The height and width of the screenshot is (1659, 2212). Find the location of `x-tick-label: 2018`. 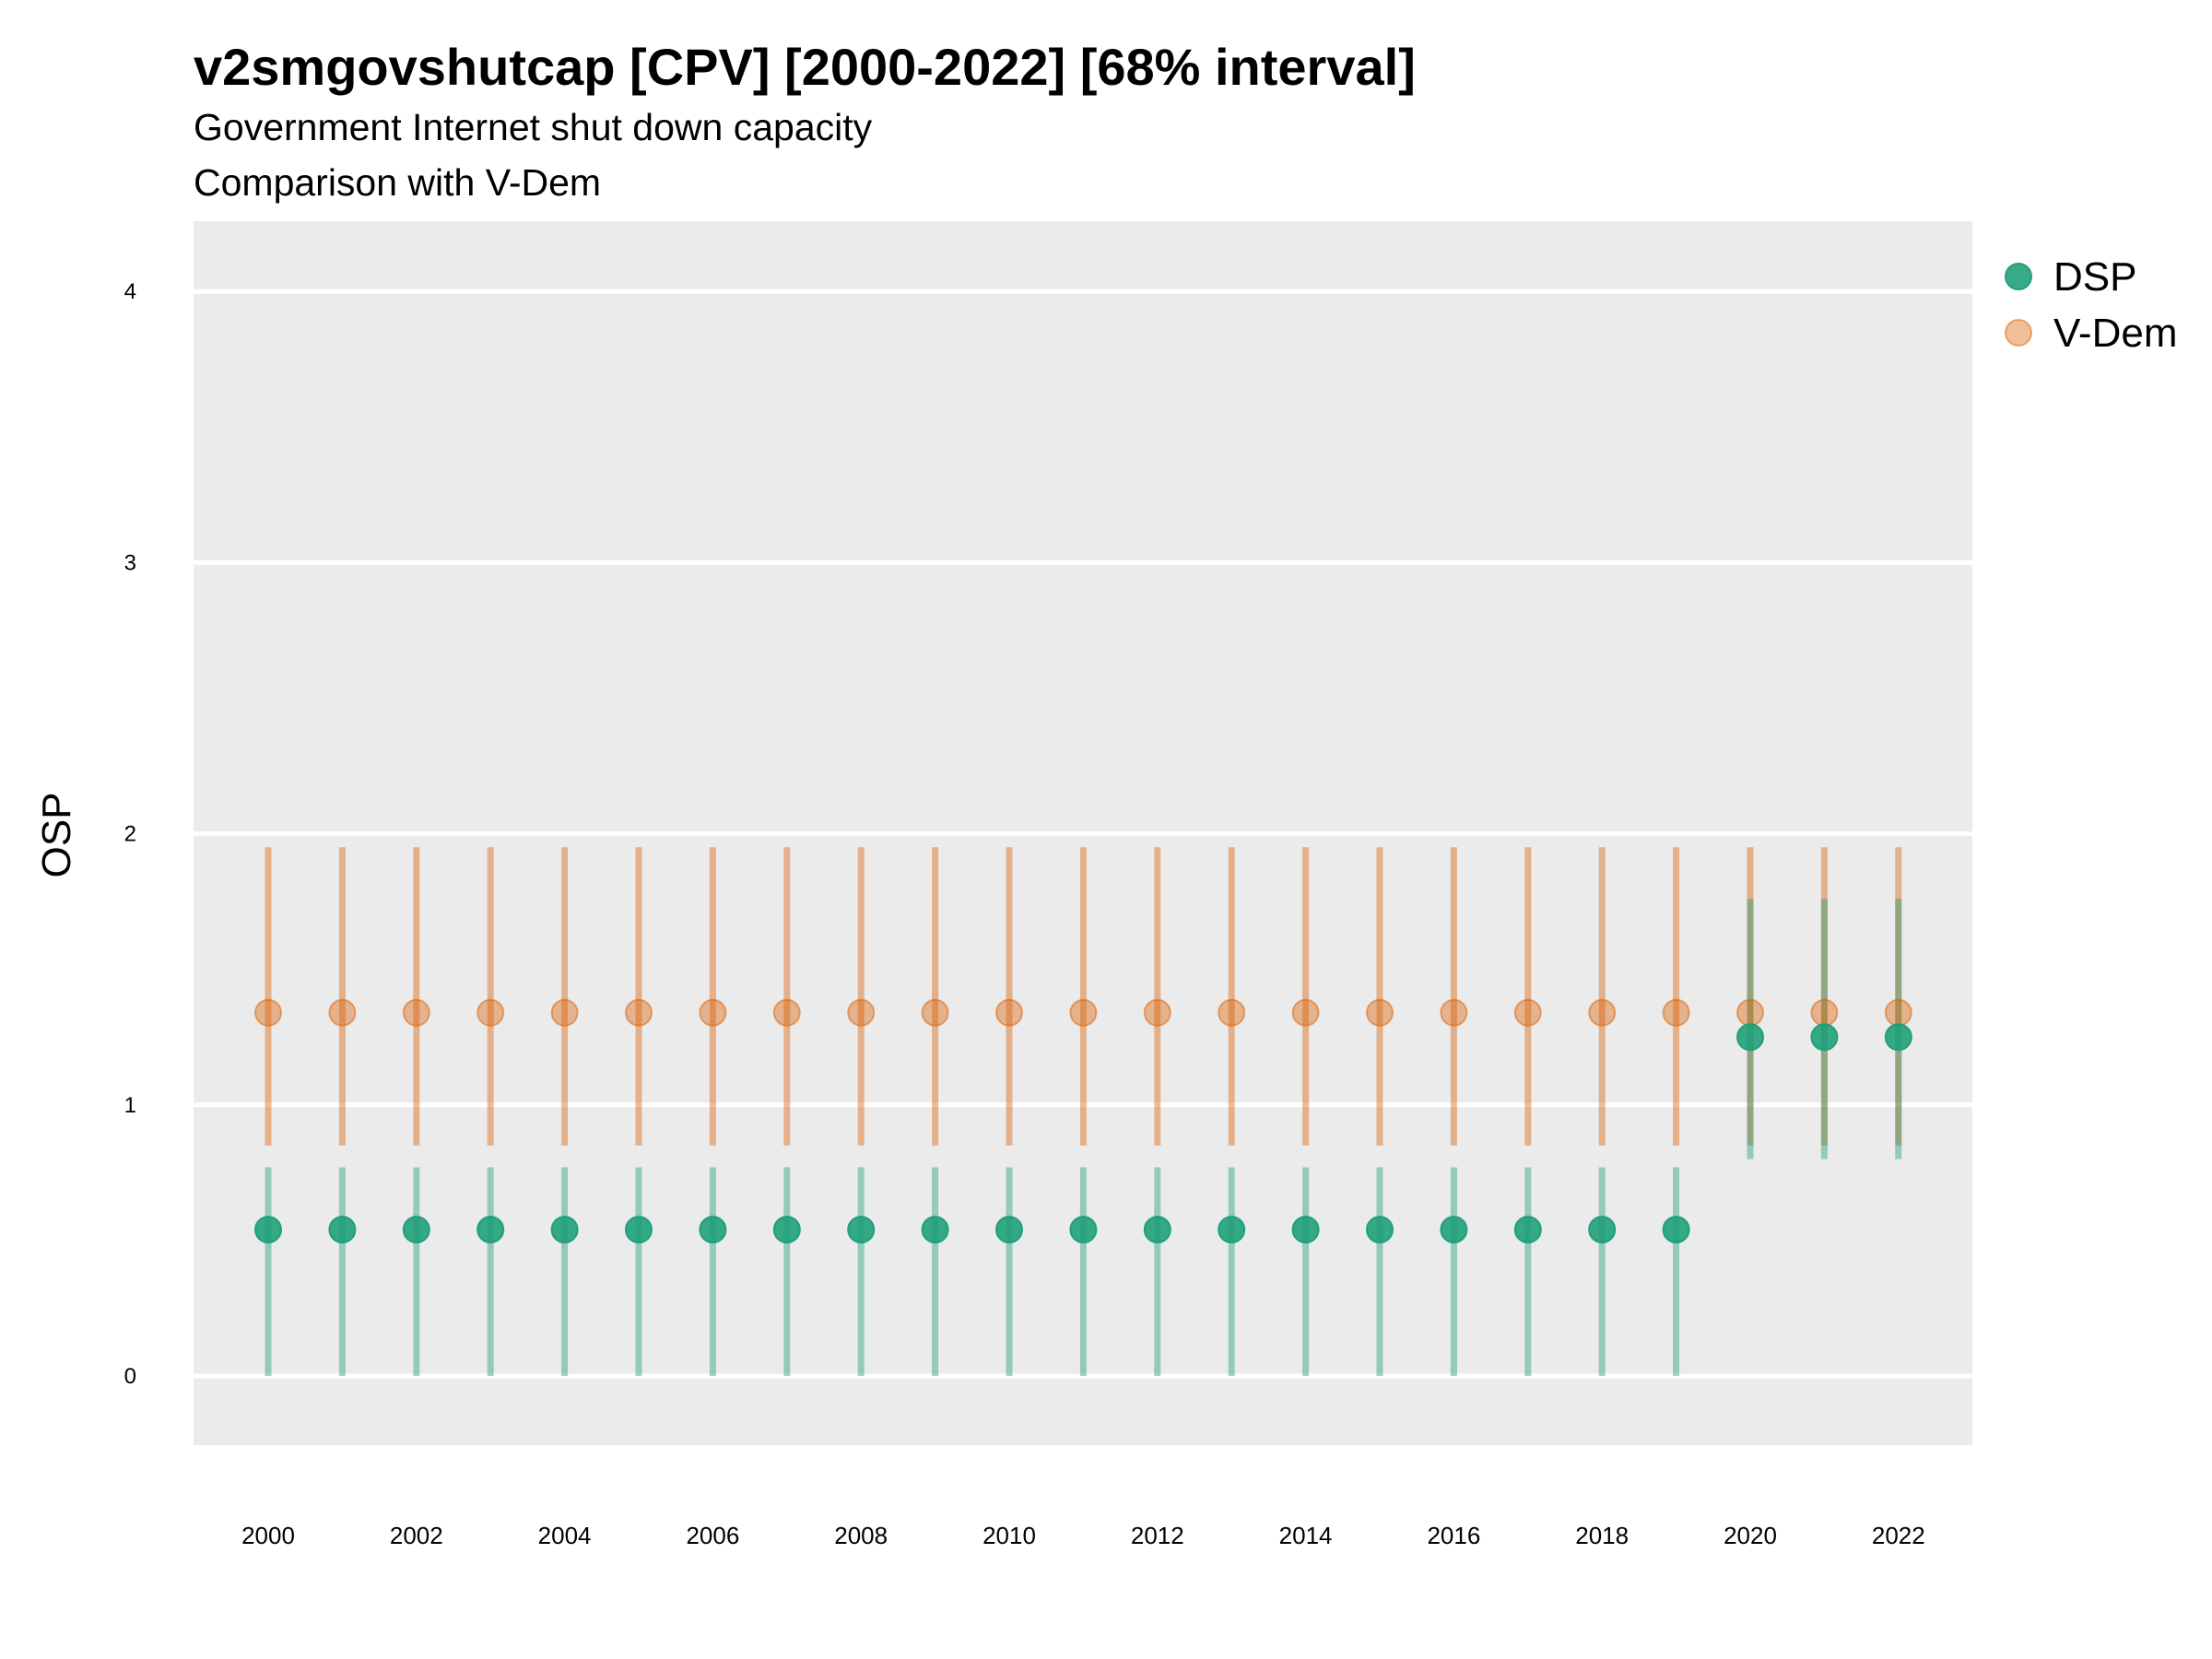

x-tick-label: 2018 is located at coordinates (1602, 1535).